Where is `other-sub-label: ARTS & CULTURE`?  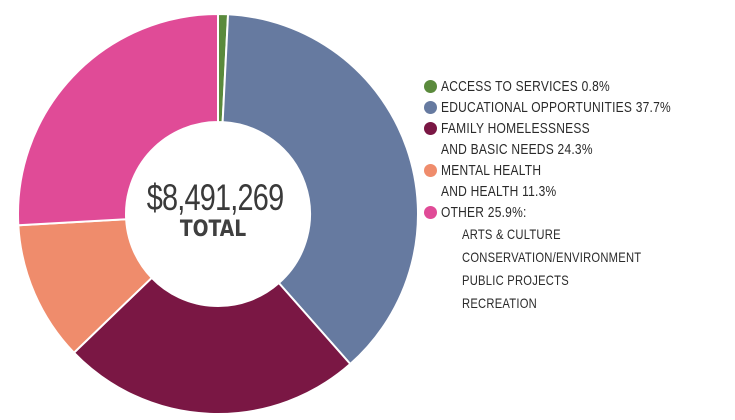
other-sub-label: ARTS & CULTURE is located at coordinates (511, 234).